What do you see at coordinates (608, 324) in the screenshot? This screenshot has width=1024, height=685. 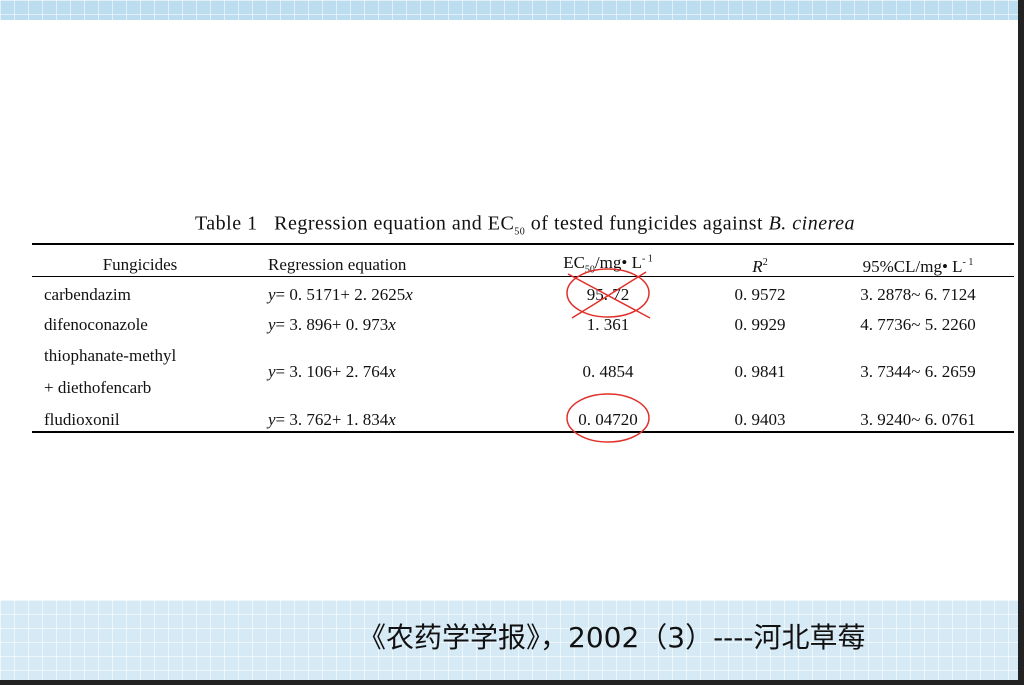 I see `ec50-value: 1. 361` at bounding box center [608, 324].